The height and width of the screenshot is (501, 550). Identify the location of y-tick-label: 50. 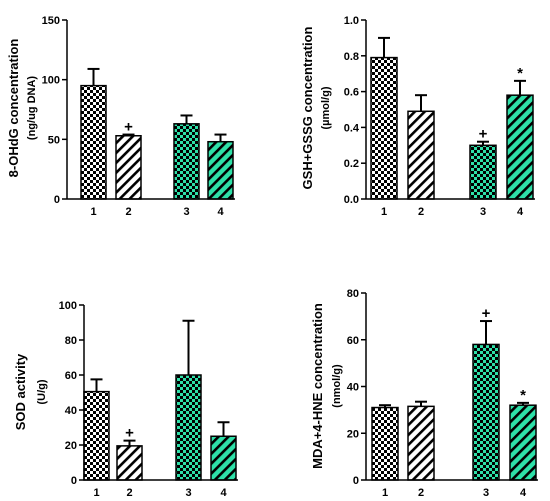
(54, 140).